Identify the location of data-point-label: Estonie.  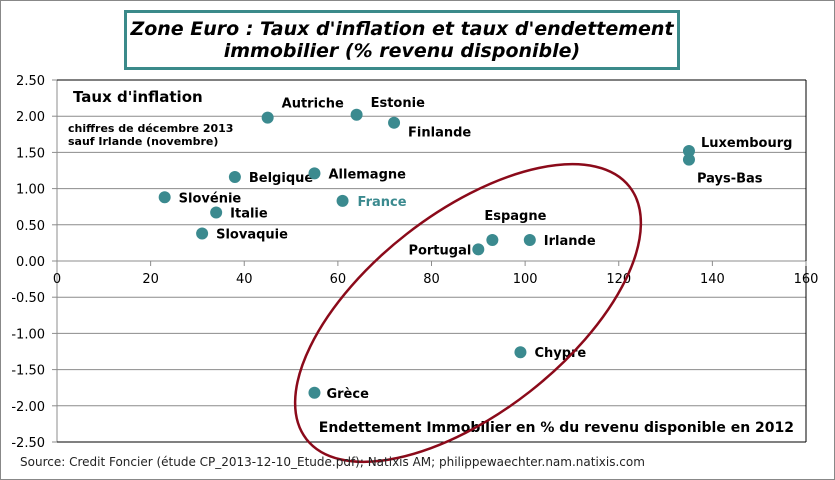
(398, 103).